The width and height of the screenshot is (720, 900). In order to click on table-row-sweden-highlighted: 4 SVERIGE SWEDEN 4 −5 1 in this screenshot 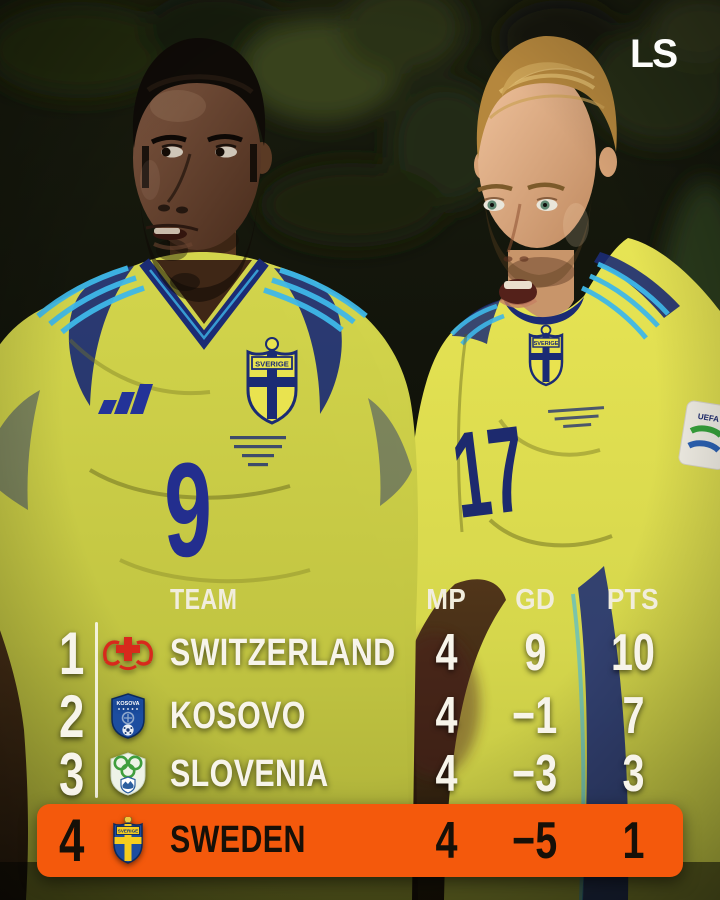, I will do `click(360, 840)`.